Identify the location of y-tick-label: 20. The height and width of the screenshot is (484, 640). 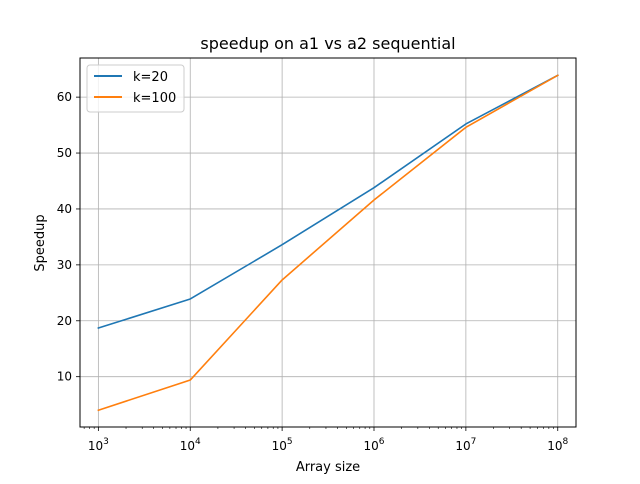
(64, 321).